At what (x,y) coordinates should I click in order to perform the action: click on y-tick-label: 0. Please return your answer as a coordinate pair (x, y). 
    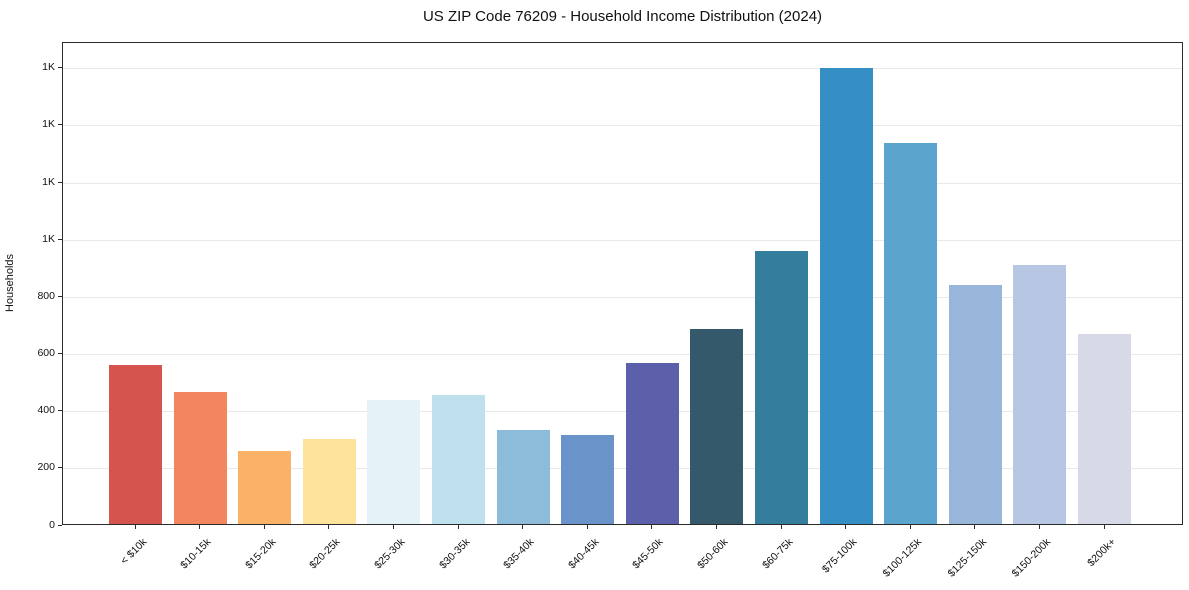
    Looking at the image, I should click on (52, 524).